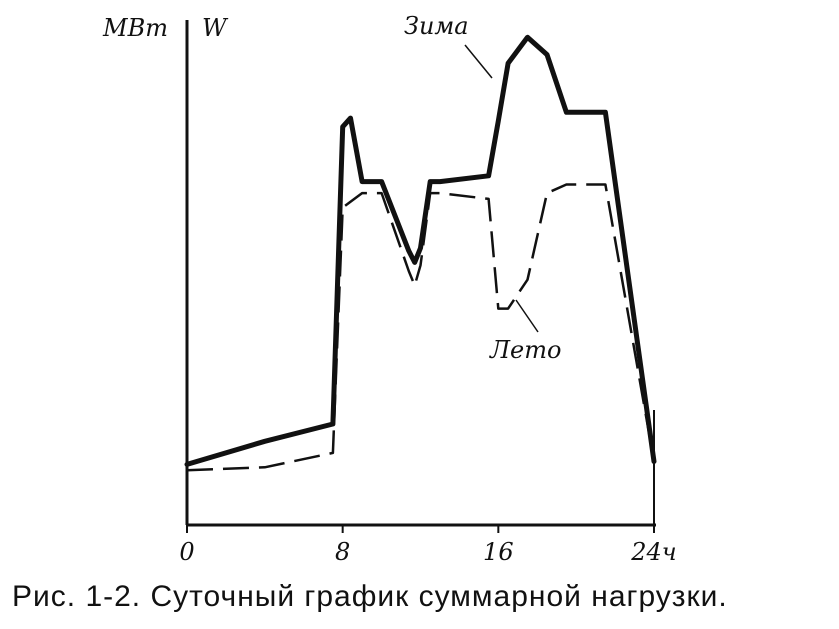  Describe the element at coordinates (478, 61) in the screenshot. I see `series-label-winter-leader` at that location.